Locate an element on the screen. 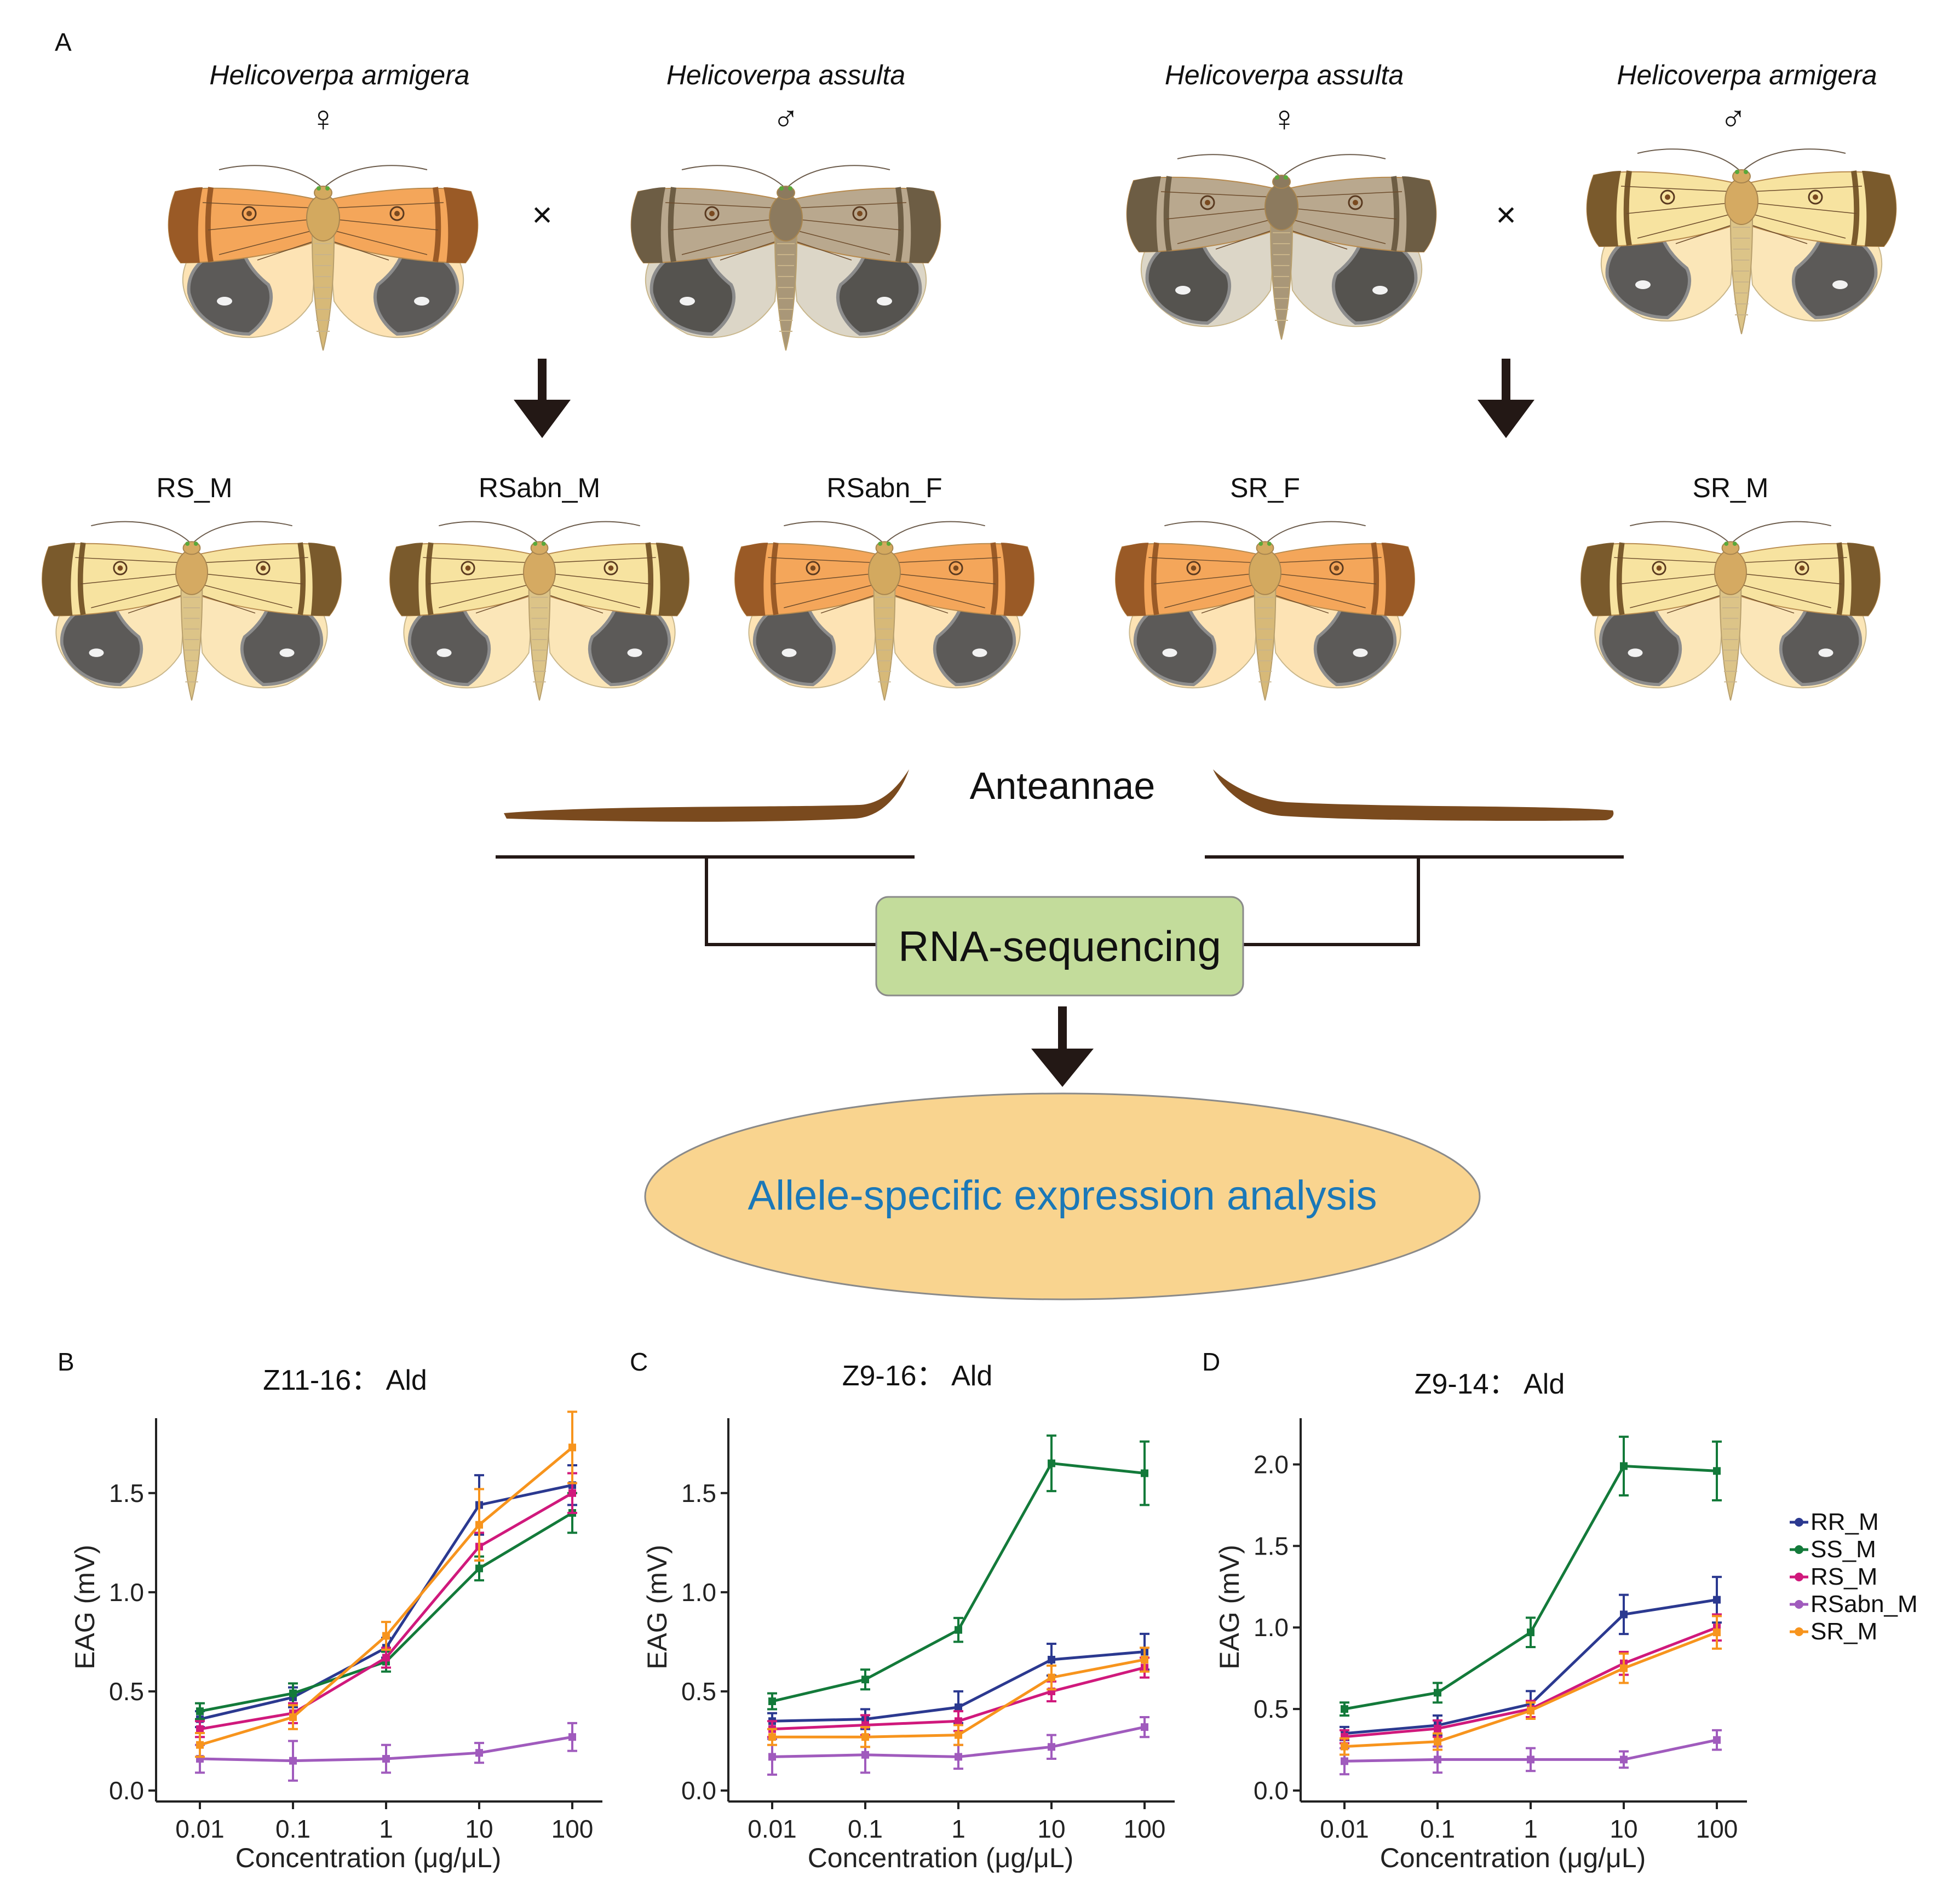  legend-item: RR_M is located at coordinates (1872, 1523).